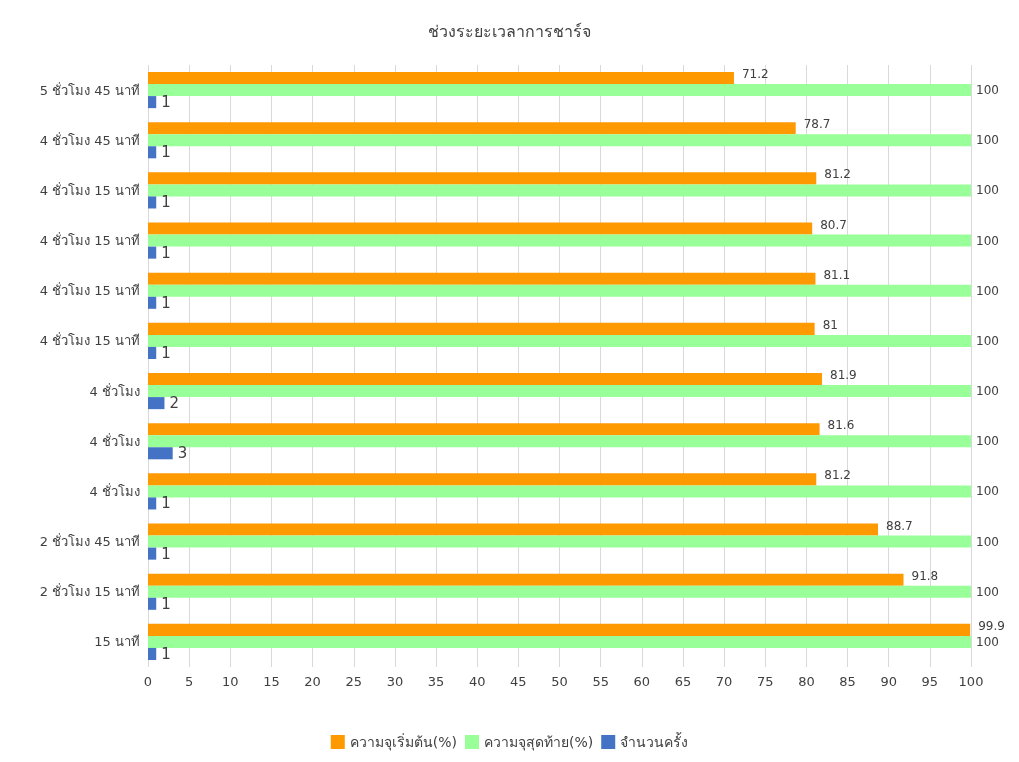 Image resolution: width=1019 pixels, height=762 pixels. I want to click on legend-label: ความจุสุดท้าย(%), so click(539, 742).